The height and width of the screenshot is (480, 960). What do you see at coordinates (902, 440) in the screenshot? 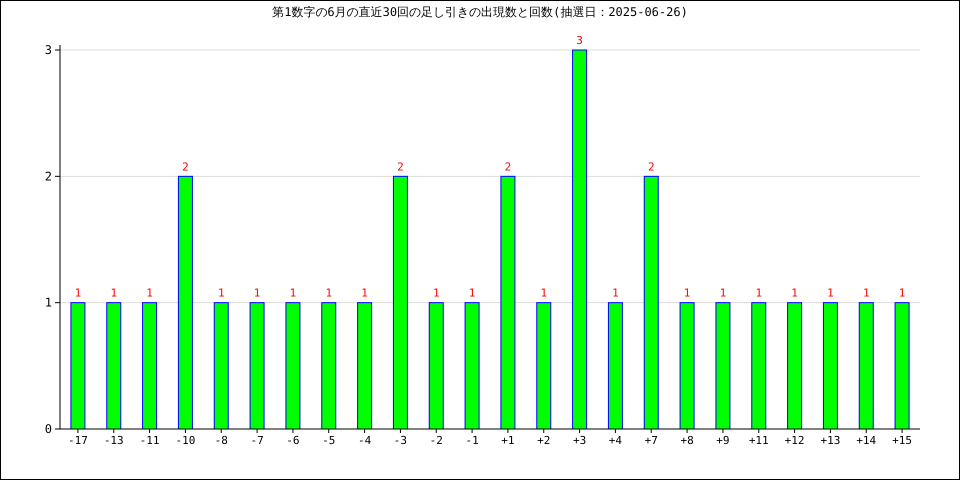
I see `x-tick-label: +15` at bounding box center [902, 440].